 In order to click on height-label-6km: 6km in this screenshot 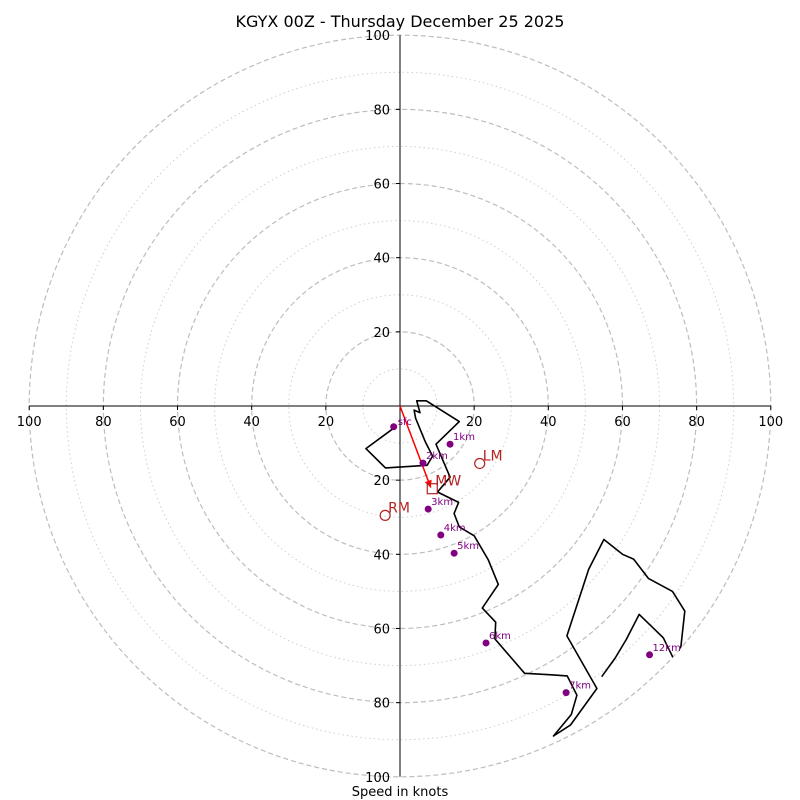, I will do `click(500, 636)`.